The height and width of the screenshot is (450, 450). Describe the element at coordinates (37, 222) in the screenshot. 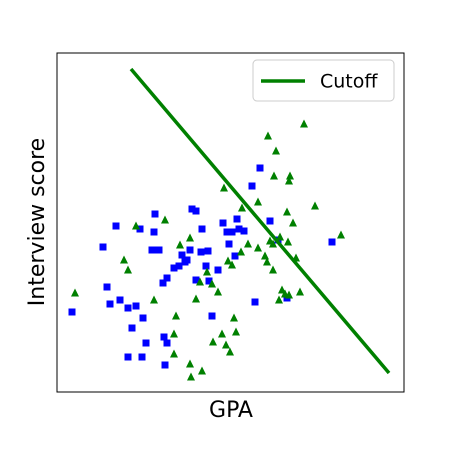

I see `y-axis-label: Interview score` at that location.